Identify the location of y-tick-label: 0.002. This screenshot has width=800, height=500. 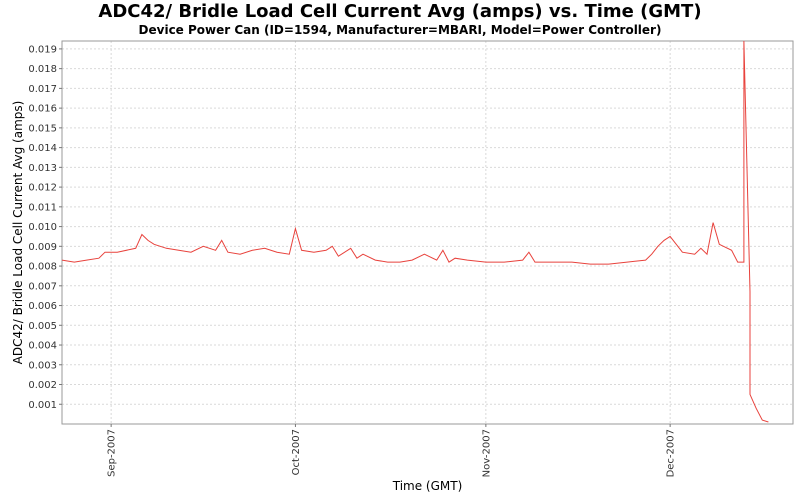
(42, 385).